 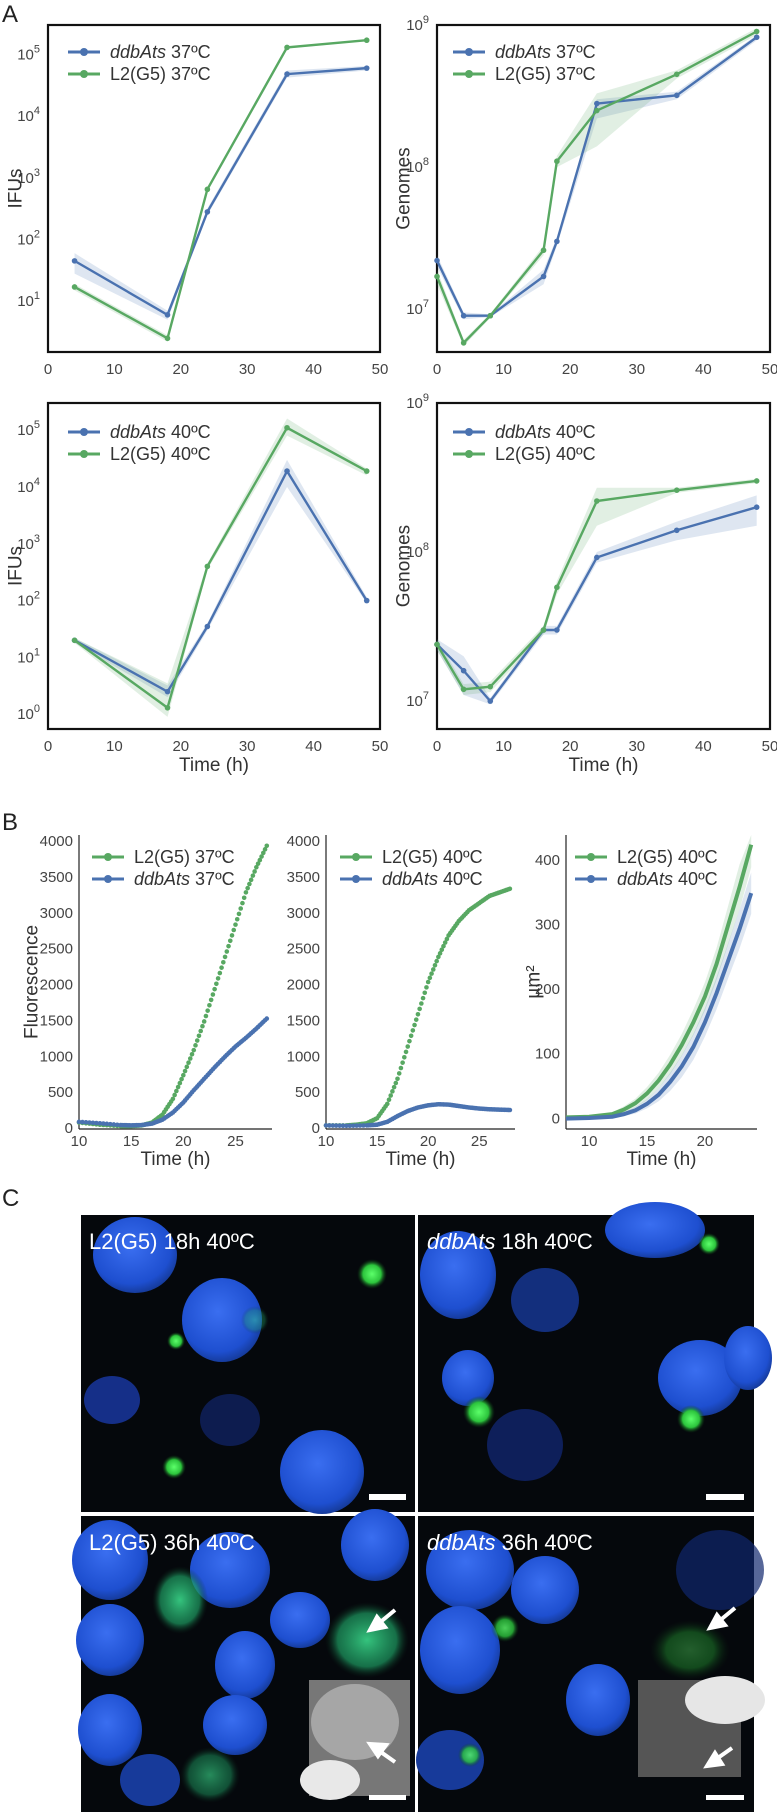 What do you see at coordinates (469, 52) in the screenshot?
I see `legend-marker-blue` at bounding box center [469, 52].